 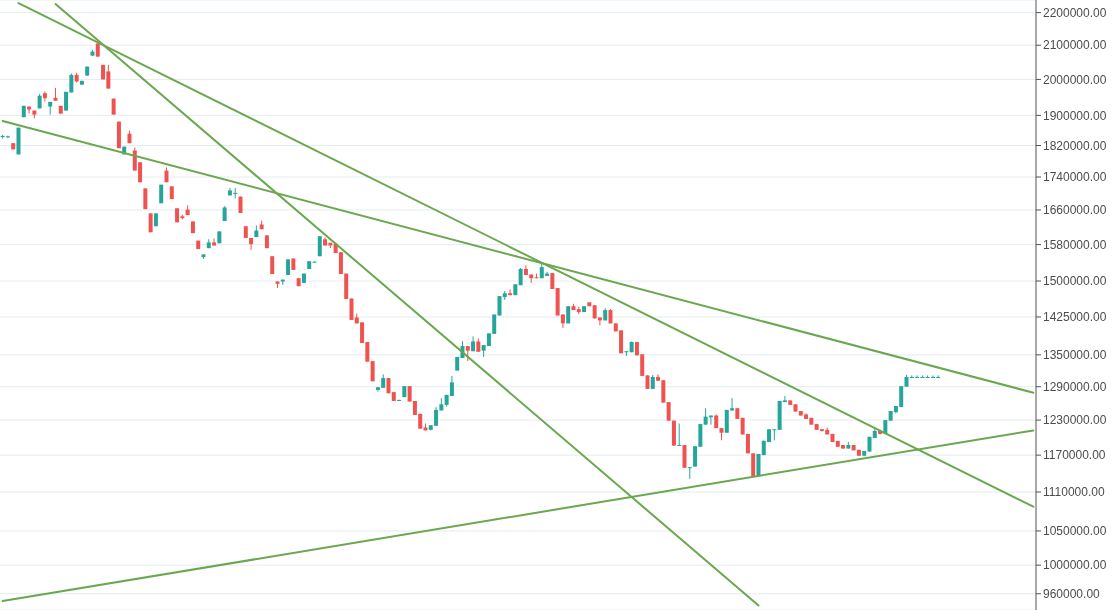 What do you see at coordinates (1075, 12) in the screenshot?
I see `y-tick-label: 2200000.00` at bounding box center [1075, 12].